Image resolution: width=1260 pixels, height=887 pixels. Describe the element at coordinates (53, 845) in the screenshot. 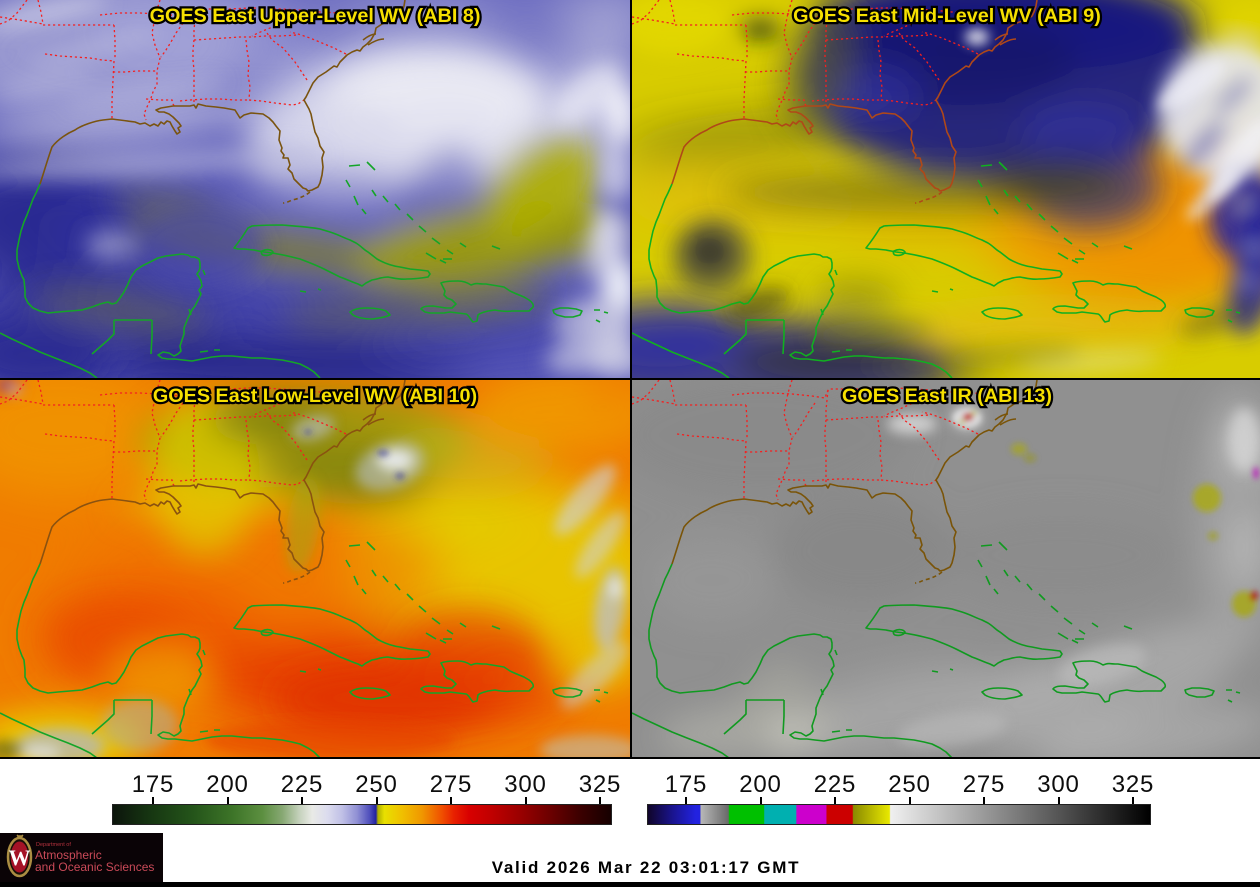

I see `svg-text: Department of` at that location.